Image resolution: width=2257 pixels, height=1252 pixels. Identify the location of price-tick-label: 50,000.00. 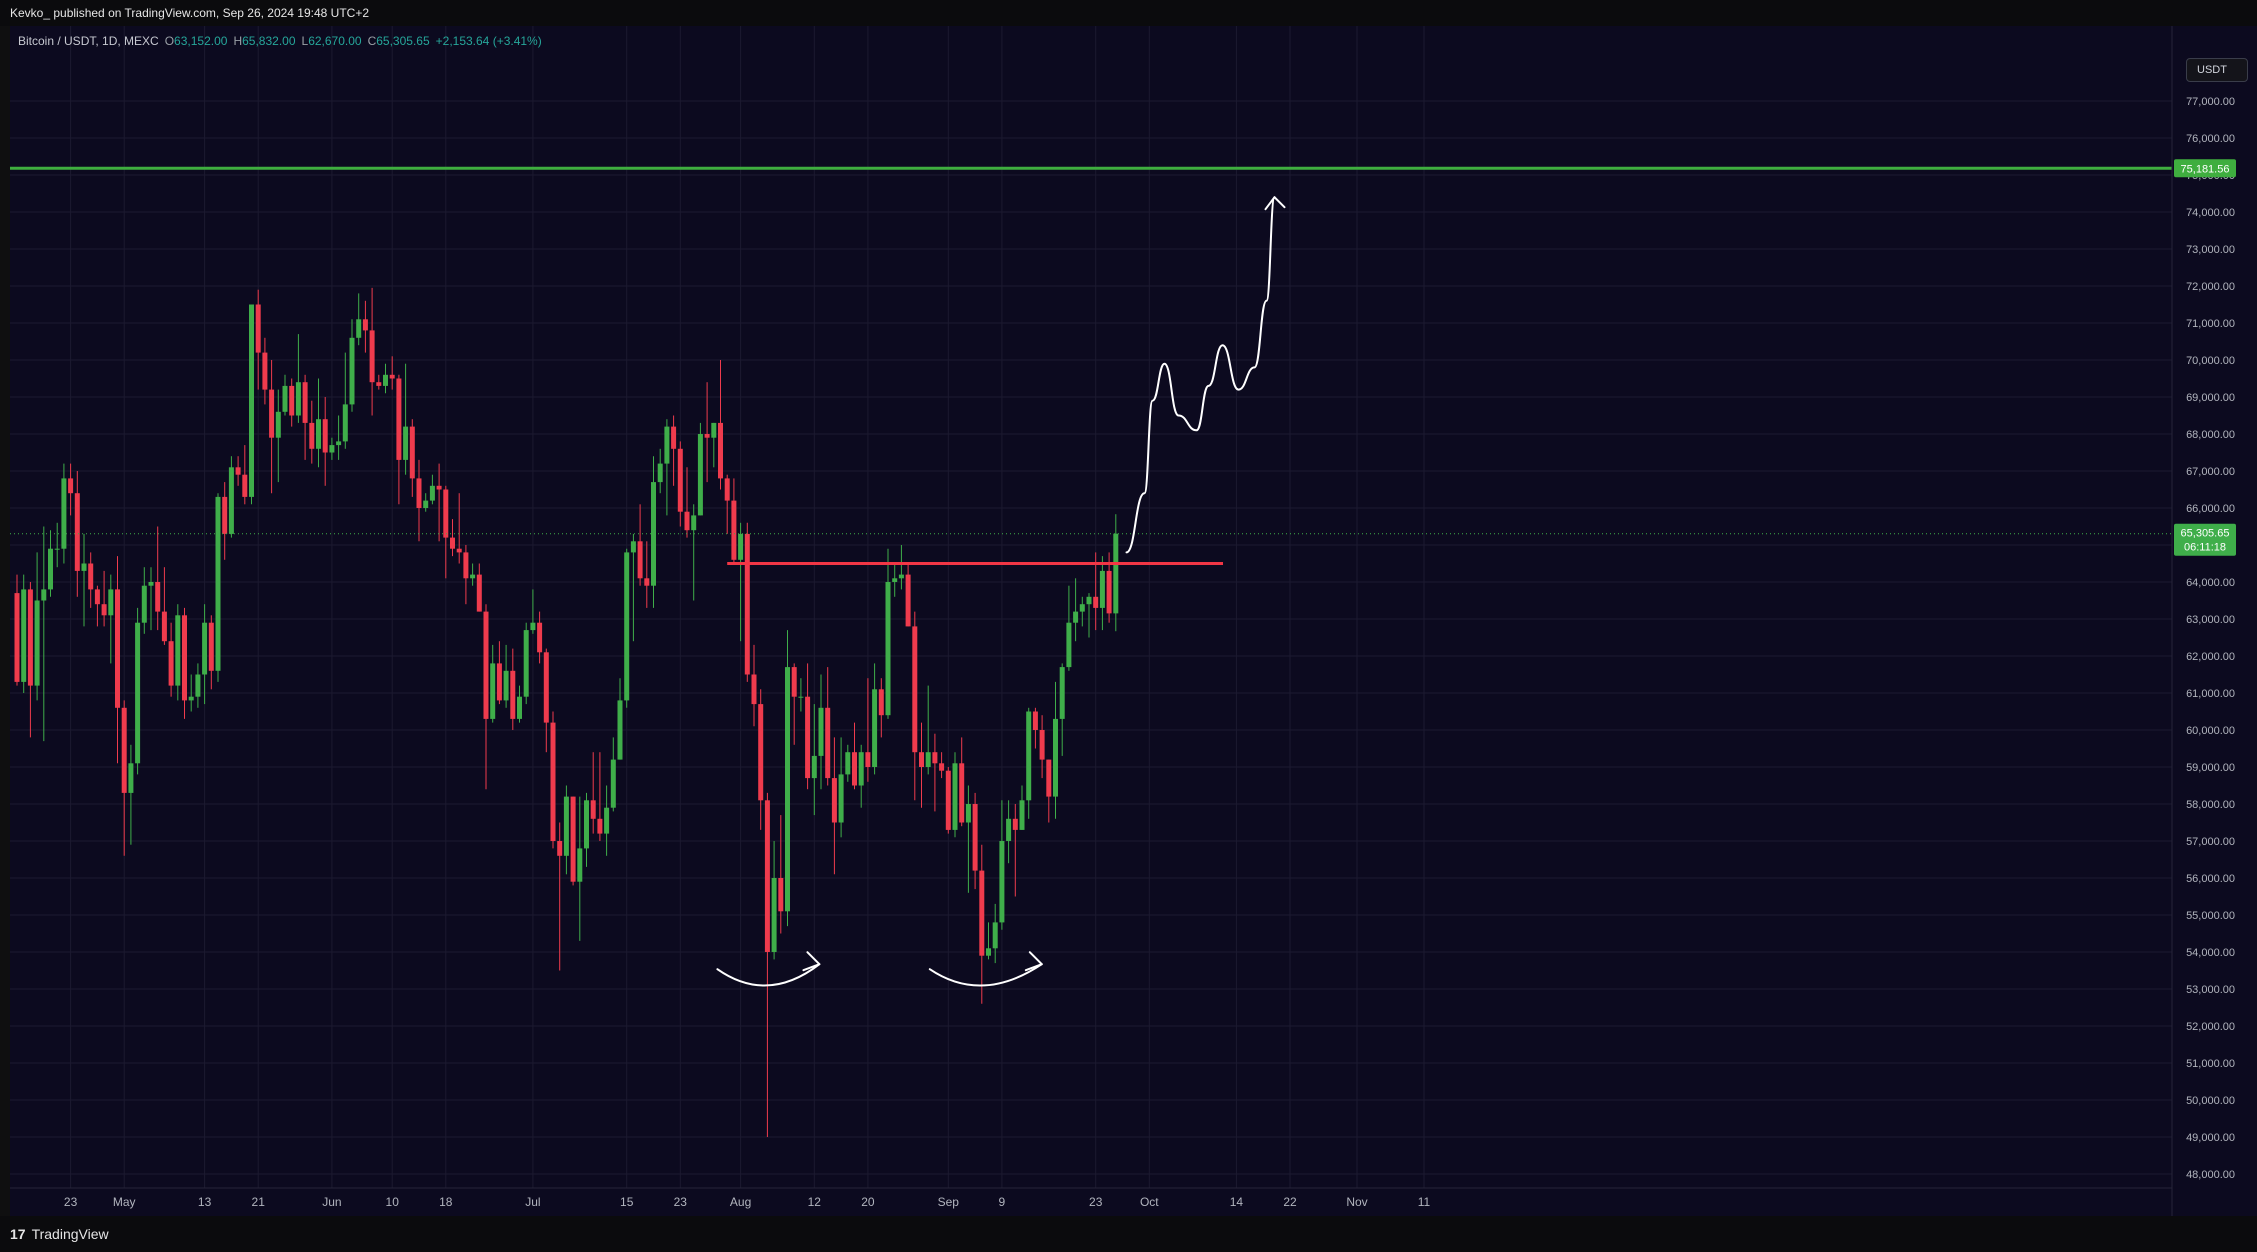
(2210, 1101).